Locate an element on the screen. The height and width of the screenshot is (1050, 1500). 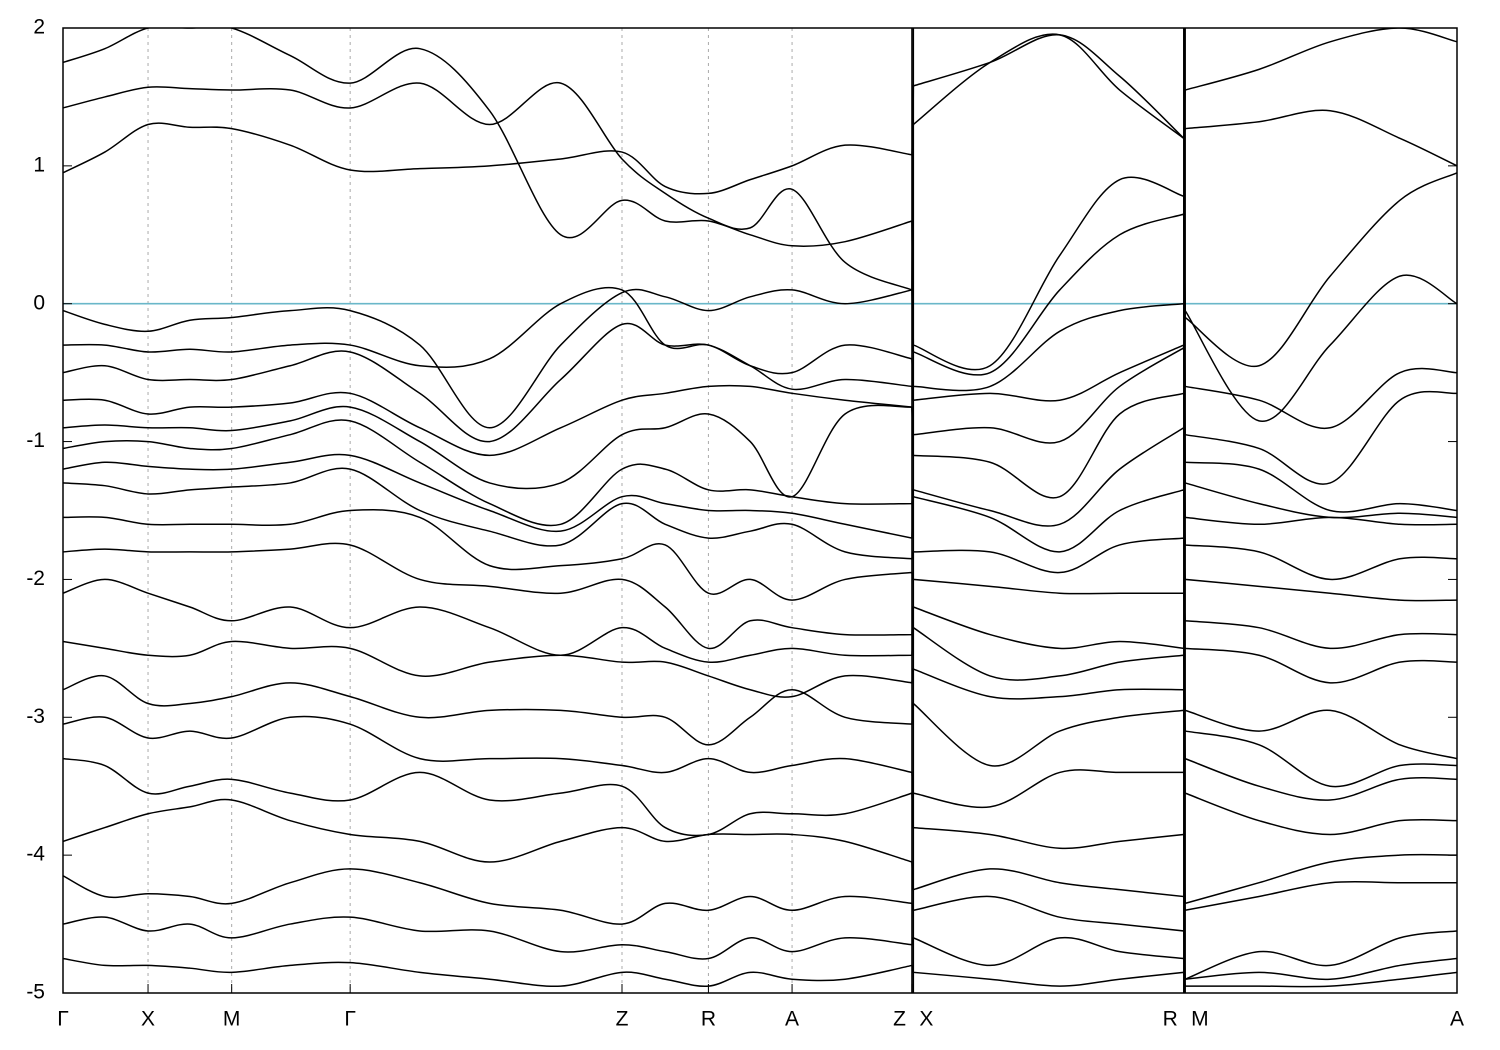
y-tick-label: 2 is located at coordinates (39, 27).